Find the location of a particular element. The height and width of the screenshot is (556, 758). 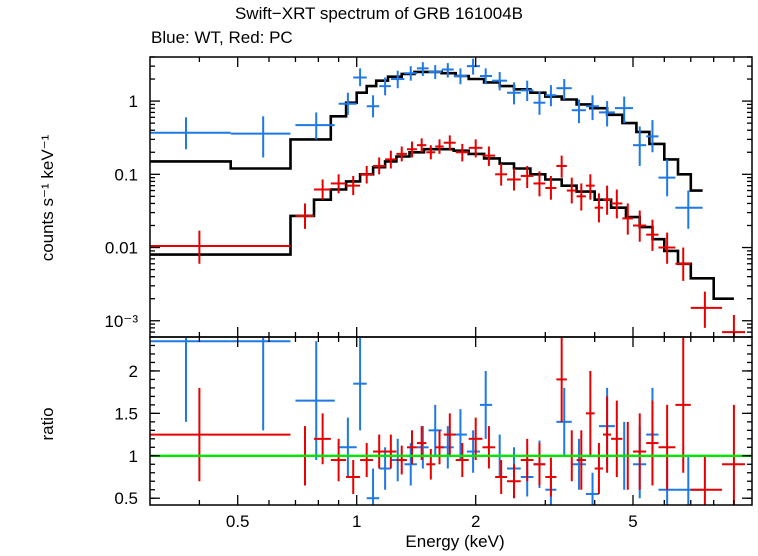

chart-subtitle: Blue: WT, Red: PC is located at coordinates (222, 37).